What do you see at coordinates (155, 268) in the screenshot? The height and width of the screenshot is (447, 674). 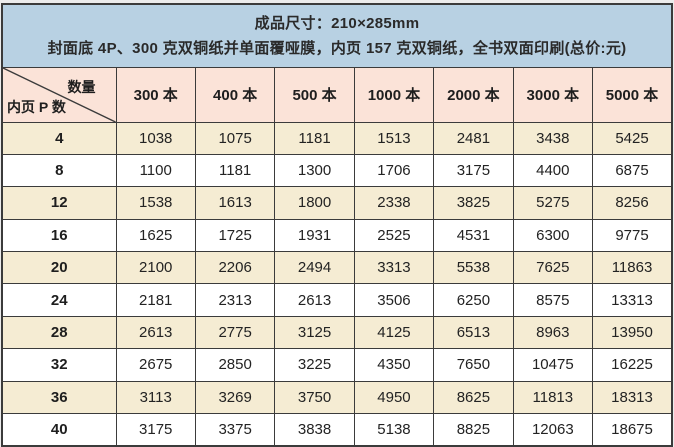 I see `price-cell: 2100` at bounding box center [155, 268].